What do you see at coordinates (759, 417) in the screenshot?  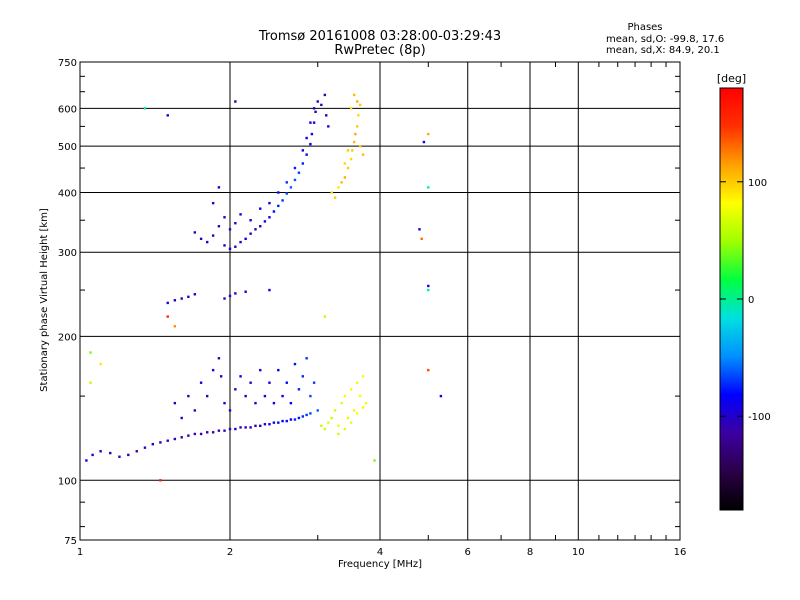 I see `colorbar-tick-label: -100` at bounding box center [759, 417].